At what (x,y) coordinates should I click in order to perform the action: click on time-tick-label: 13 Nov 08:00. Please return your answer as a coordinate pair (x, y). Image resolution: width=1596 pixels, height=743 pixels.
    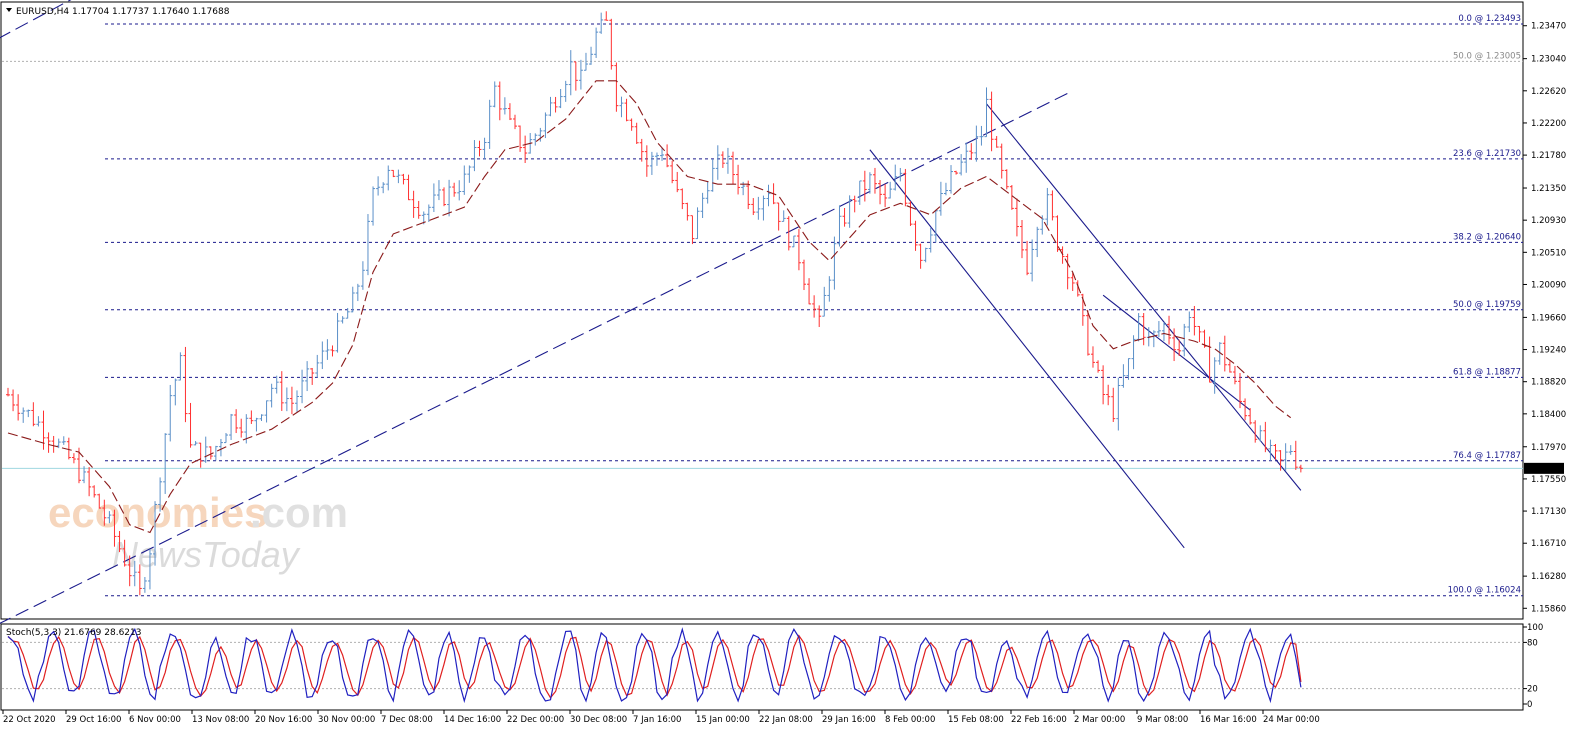
    Looking at the image, I should click on (220, 720).